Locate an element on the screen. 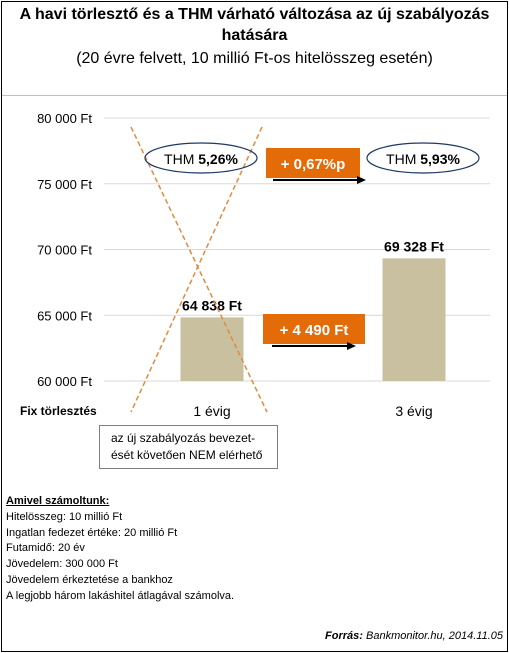  payment-change-arrow-head is located at coordinates (351, 346).